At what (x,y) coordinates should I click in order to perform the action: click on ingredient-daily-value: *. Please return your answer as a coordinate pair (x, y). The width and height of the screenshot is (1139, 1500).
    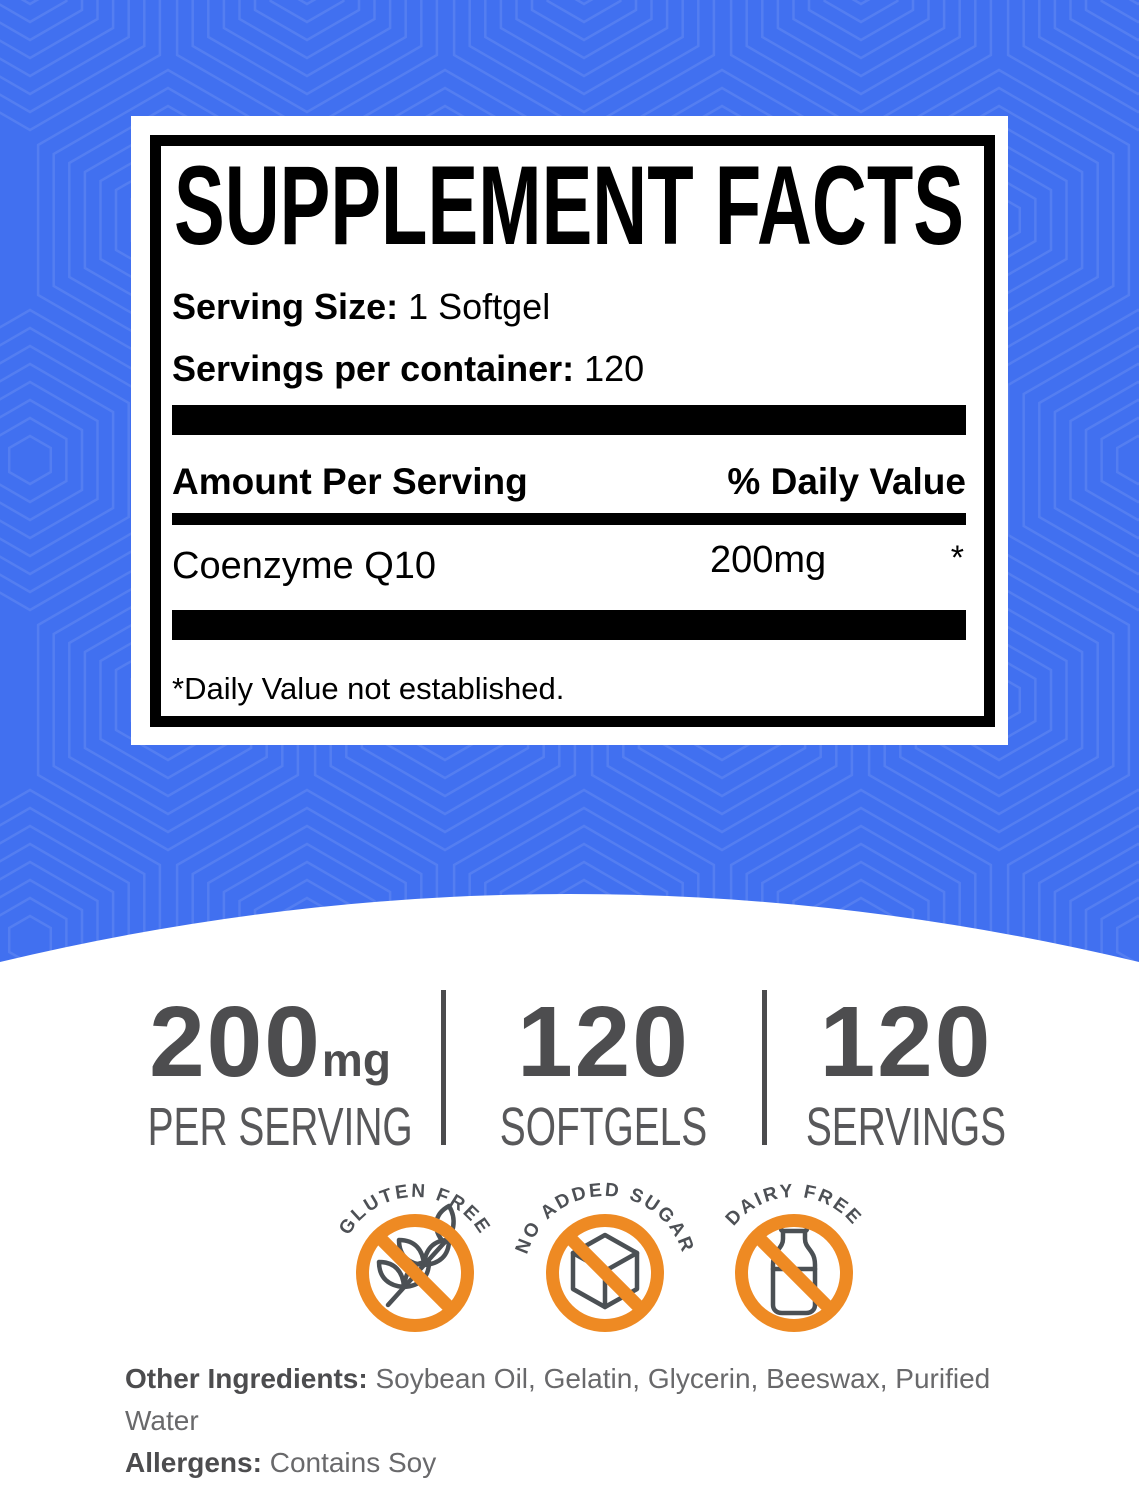
    Looking at the image, I should click on (957, 558).